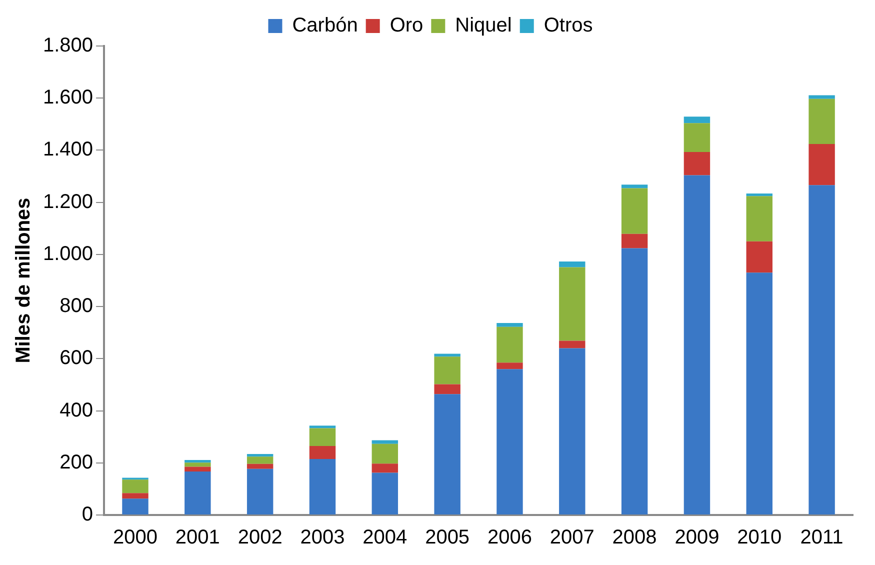  I want to click on y-tick-label: 1.200, so click(68, 201).